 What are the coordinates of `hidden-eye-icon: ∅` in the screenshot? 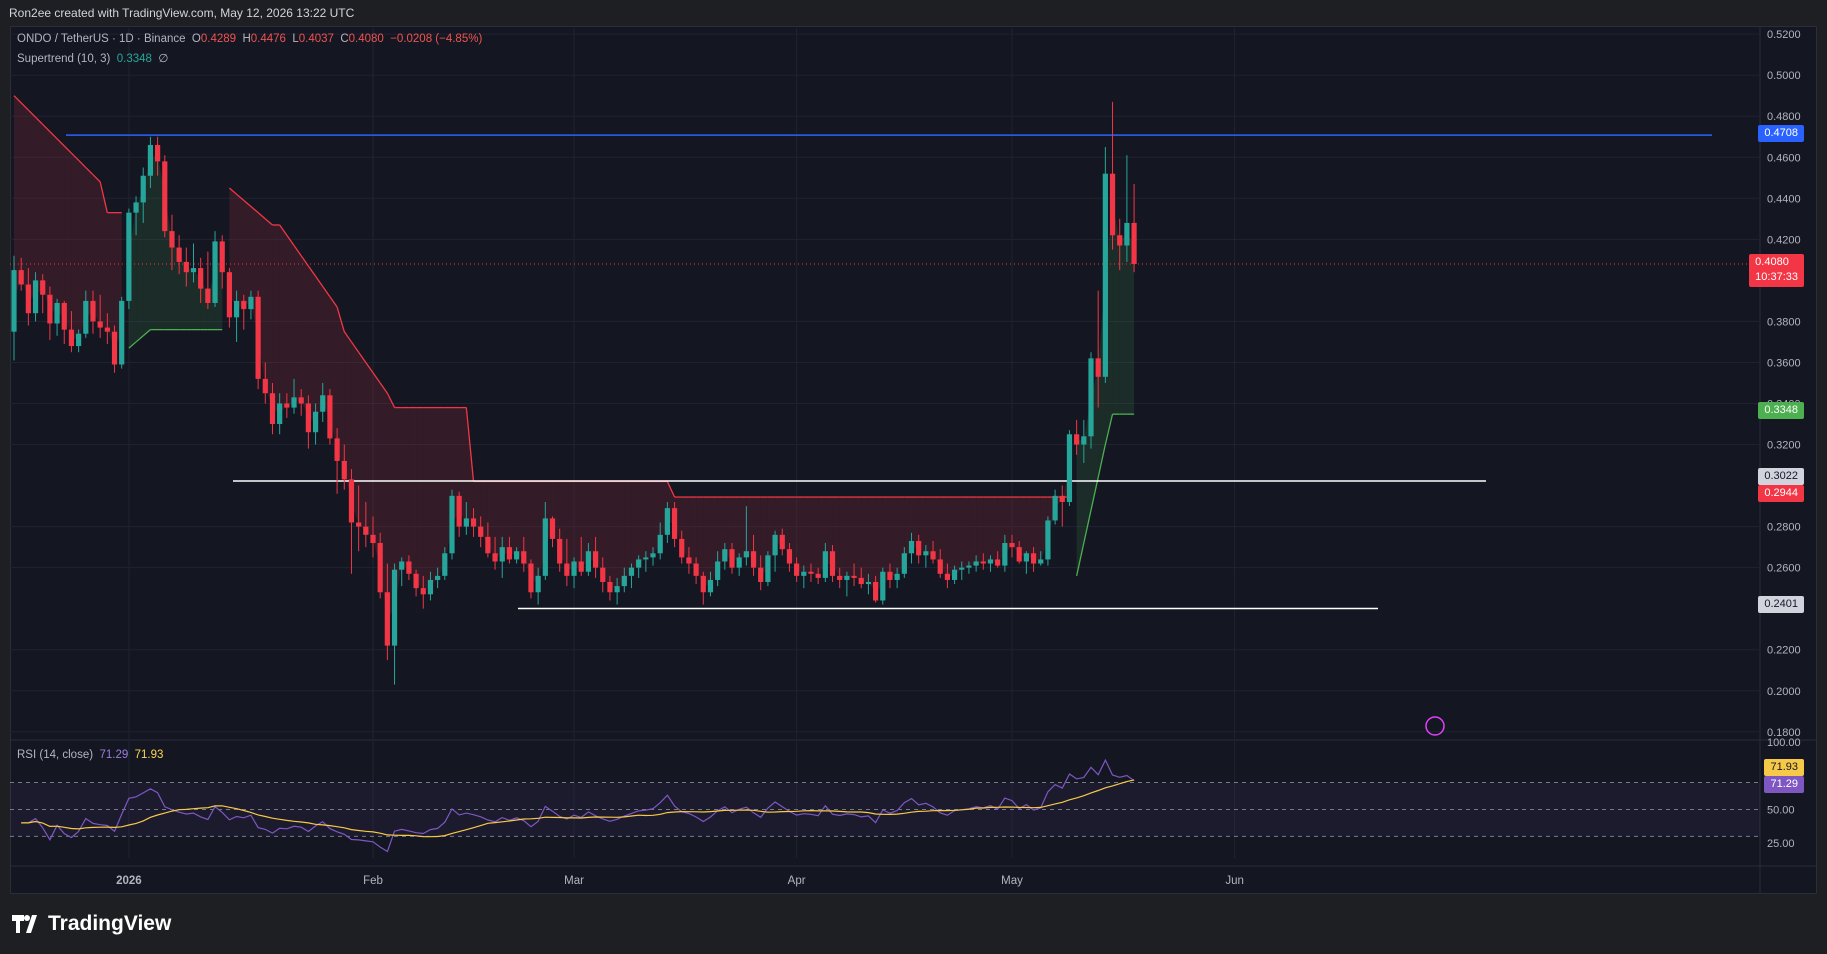 It's located at (163, 59).